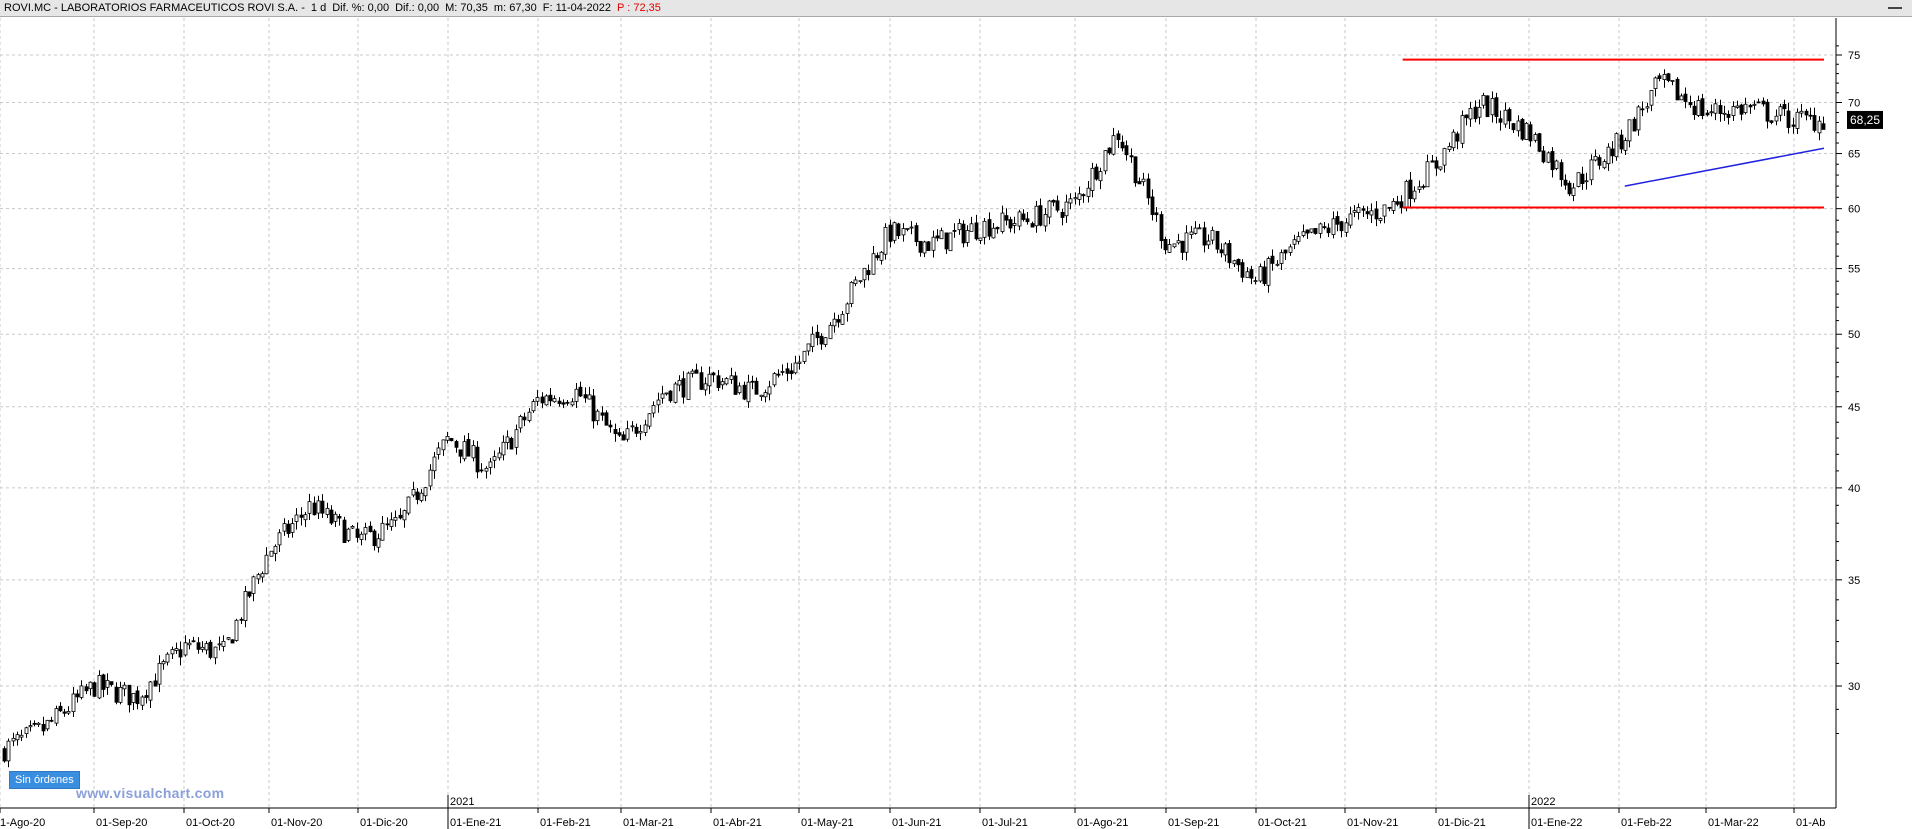 The image size is (1912, 829). I want to click on x-tick-label: 01-Ago-21, so click(1102, 823).